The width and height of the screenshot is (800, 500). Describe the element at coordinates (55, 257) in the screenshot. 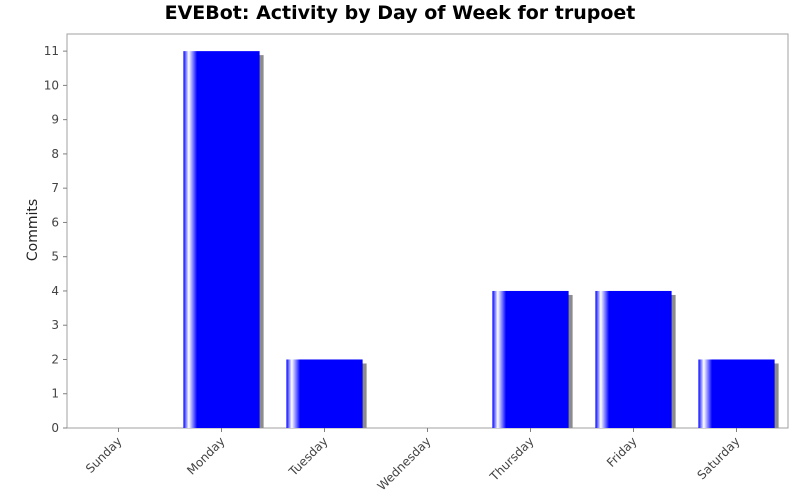

I see `y-tick-label: 5` at that location.